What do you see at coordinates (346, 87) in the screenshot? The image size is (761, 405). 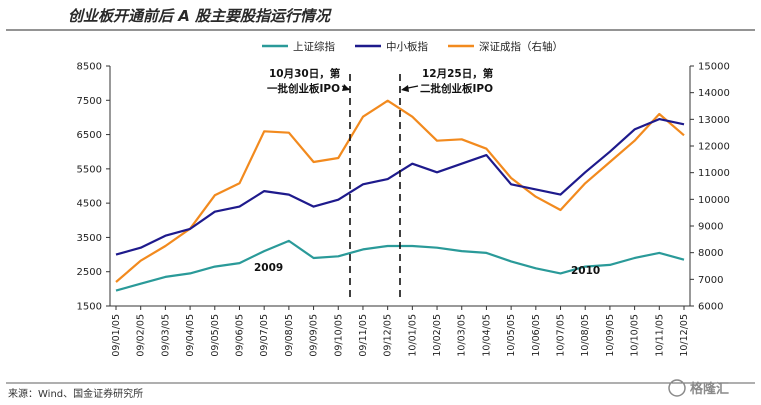 I see `annotation-ipo-1-arrowhead` at bounding box center [346, 87].